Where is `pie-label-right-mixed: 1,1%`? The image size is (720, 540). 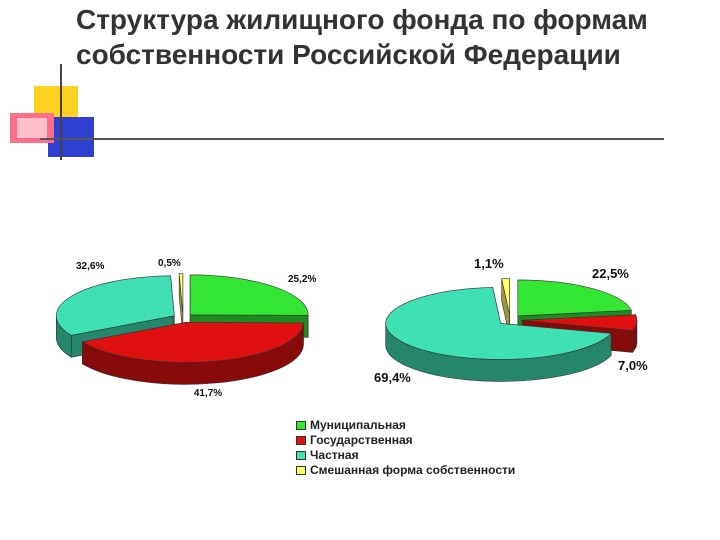
pie-label-right-mixed: 1,1% is located at coordinates (489, 263).